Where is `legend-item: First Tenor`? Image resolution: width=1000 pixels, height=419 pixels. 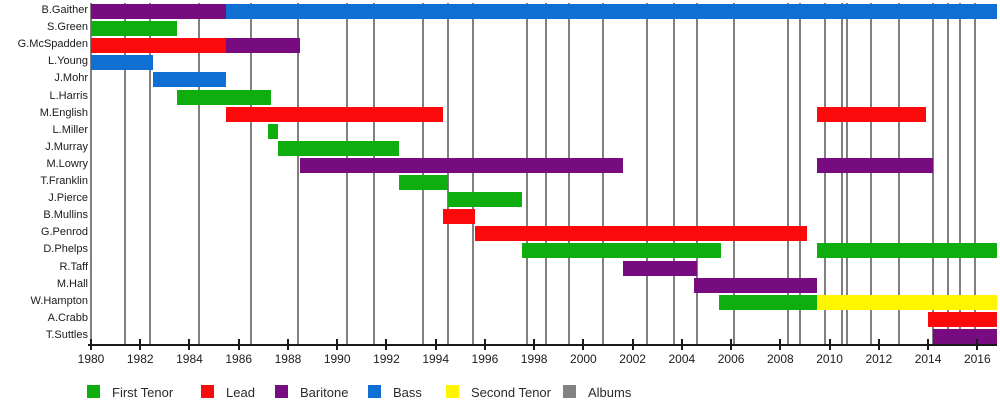 legend-item: First Tenor is located at coordinates (147, 392).